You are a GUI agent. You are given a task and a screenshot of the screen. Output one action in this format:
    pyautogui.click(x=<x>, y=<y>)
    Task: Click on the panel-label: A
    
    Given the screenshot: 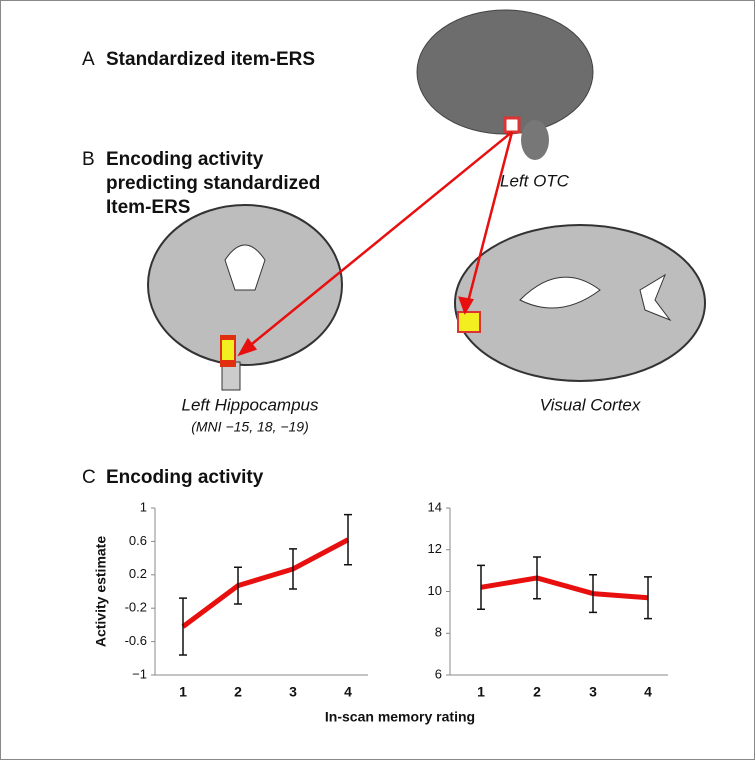 What is the action you would take?
    pyautogui.click(x=88, y=59)
    